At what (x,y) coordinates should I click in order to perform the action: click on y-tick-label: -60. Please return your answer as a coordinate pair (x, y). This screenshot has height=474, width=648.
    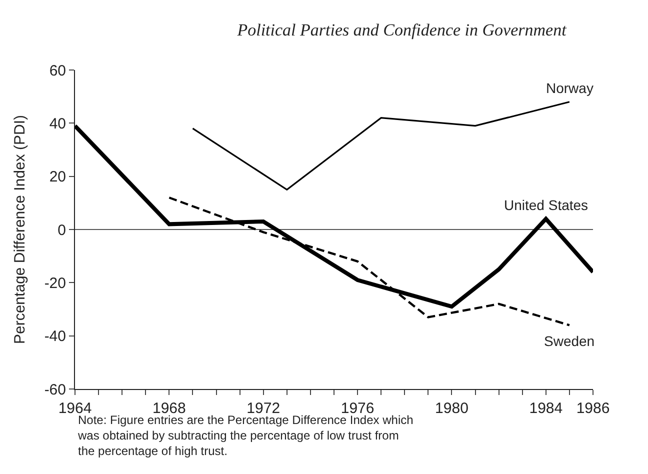
    Looking at the image, I should click on (55, 389).